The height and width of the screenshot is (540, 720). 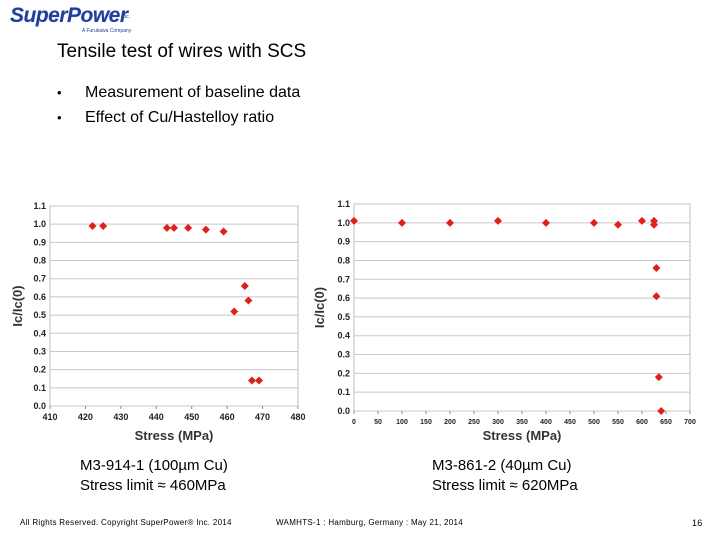 I want to click on bullet-item: • Measurement of baseline data, so click(x=178, y=95).